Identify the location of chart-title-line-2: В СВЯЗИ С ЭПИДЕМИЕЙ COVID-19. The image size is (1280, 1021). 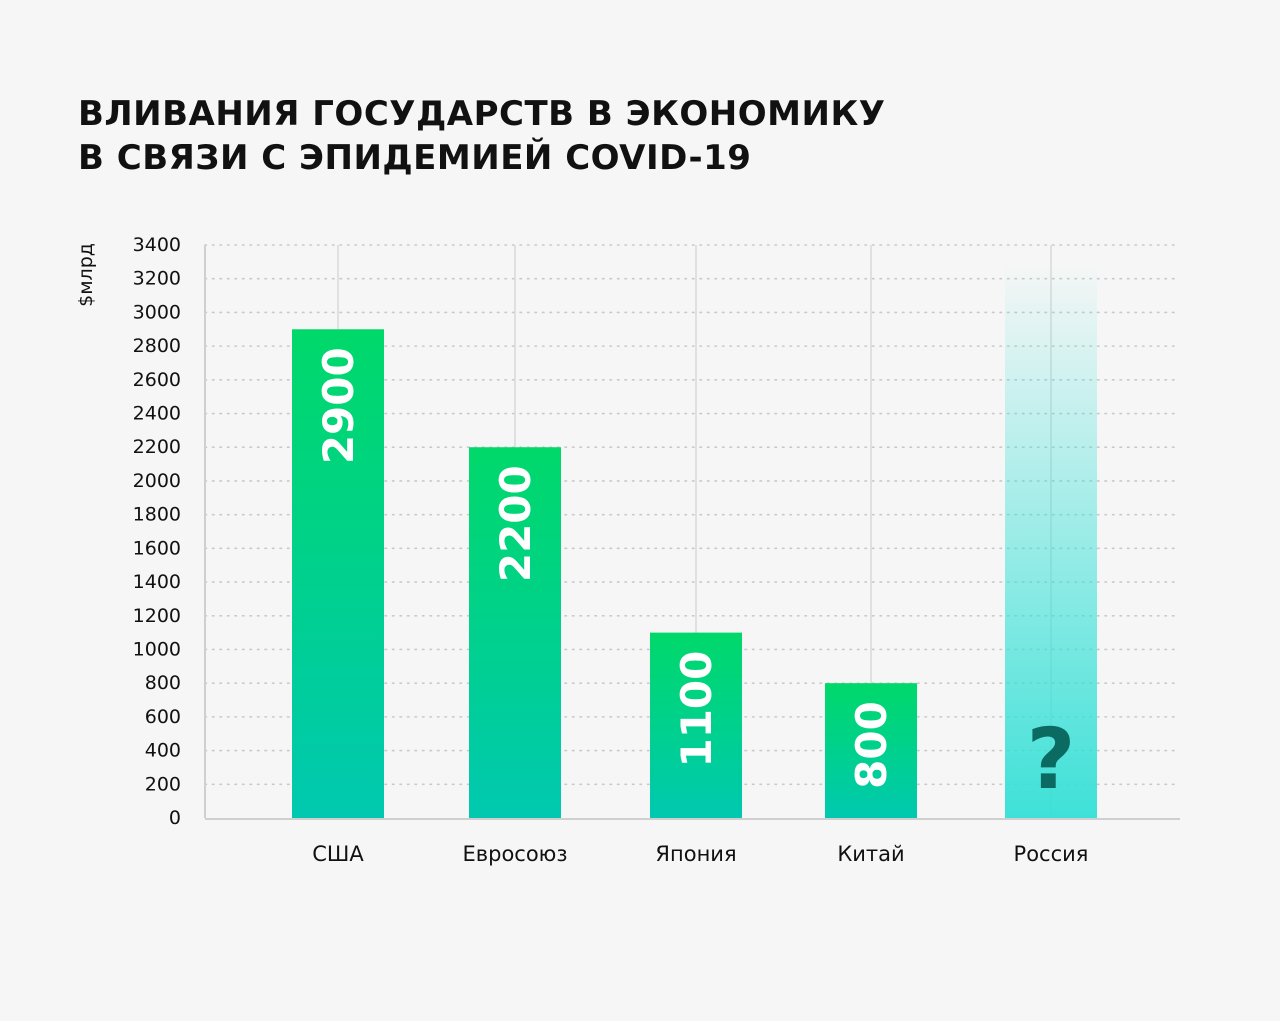
(415, 158).